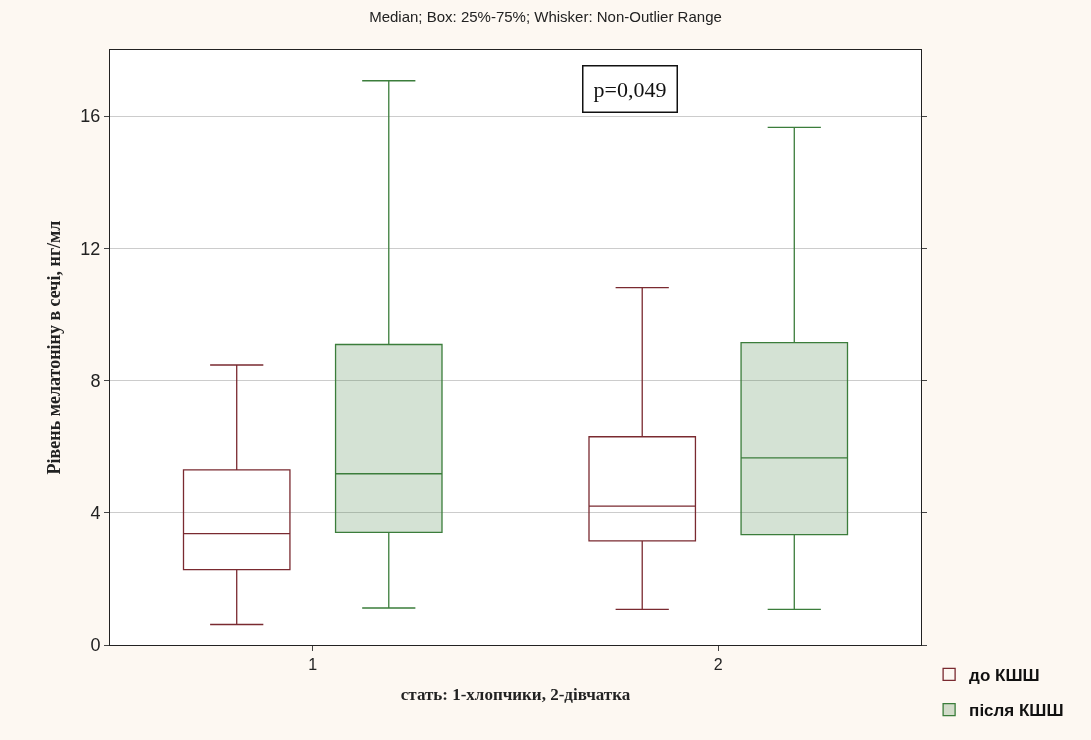 This screenshot has height=740, width=1091. Describe the element at coordinates (95, 645) in the screenshot. I see `y-tick-label: 0` at that location.